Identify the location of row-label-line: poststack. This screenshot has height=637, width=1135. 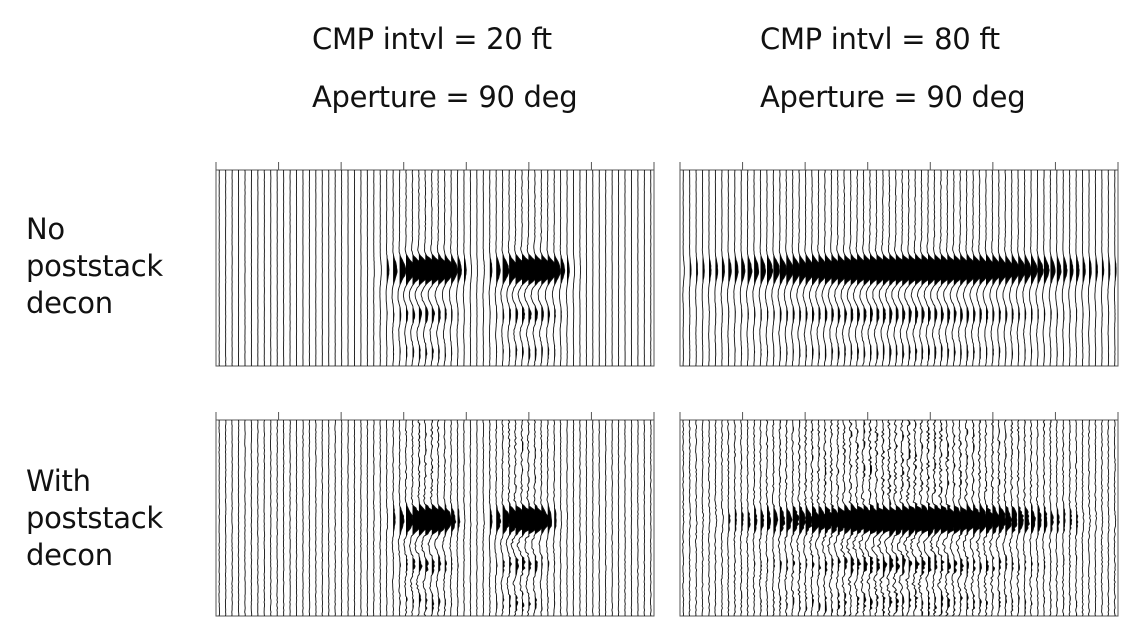
(94, 518).